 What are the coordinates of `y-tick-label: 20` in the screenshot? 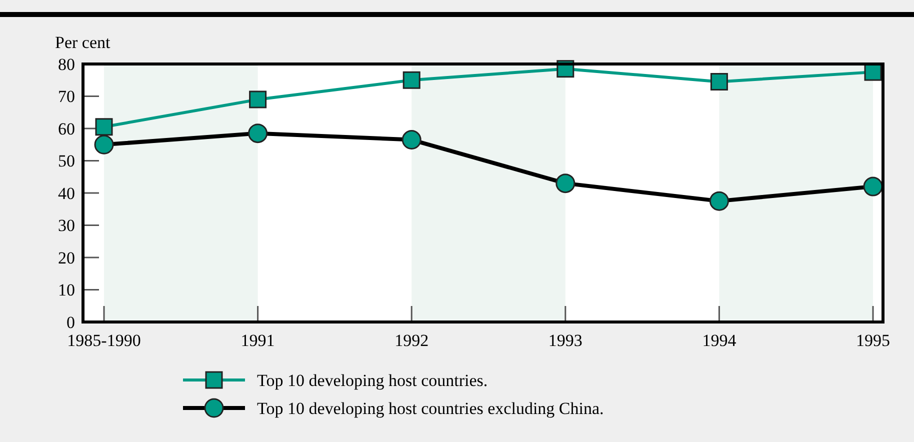 It's located at (66, 258).